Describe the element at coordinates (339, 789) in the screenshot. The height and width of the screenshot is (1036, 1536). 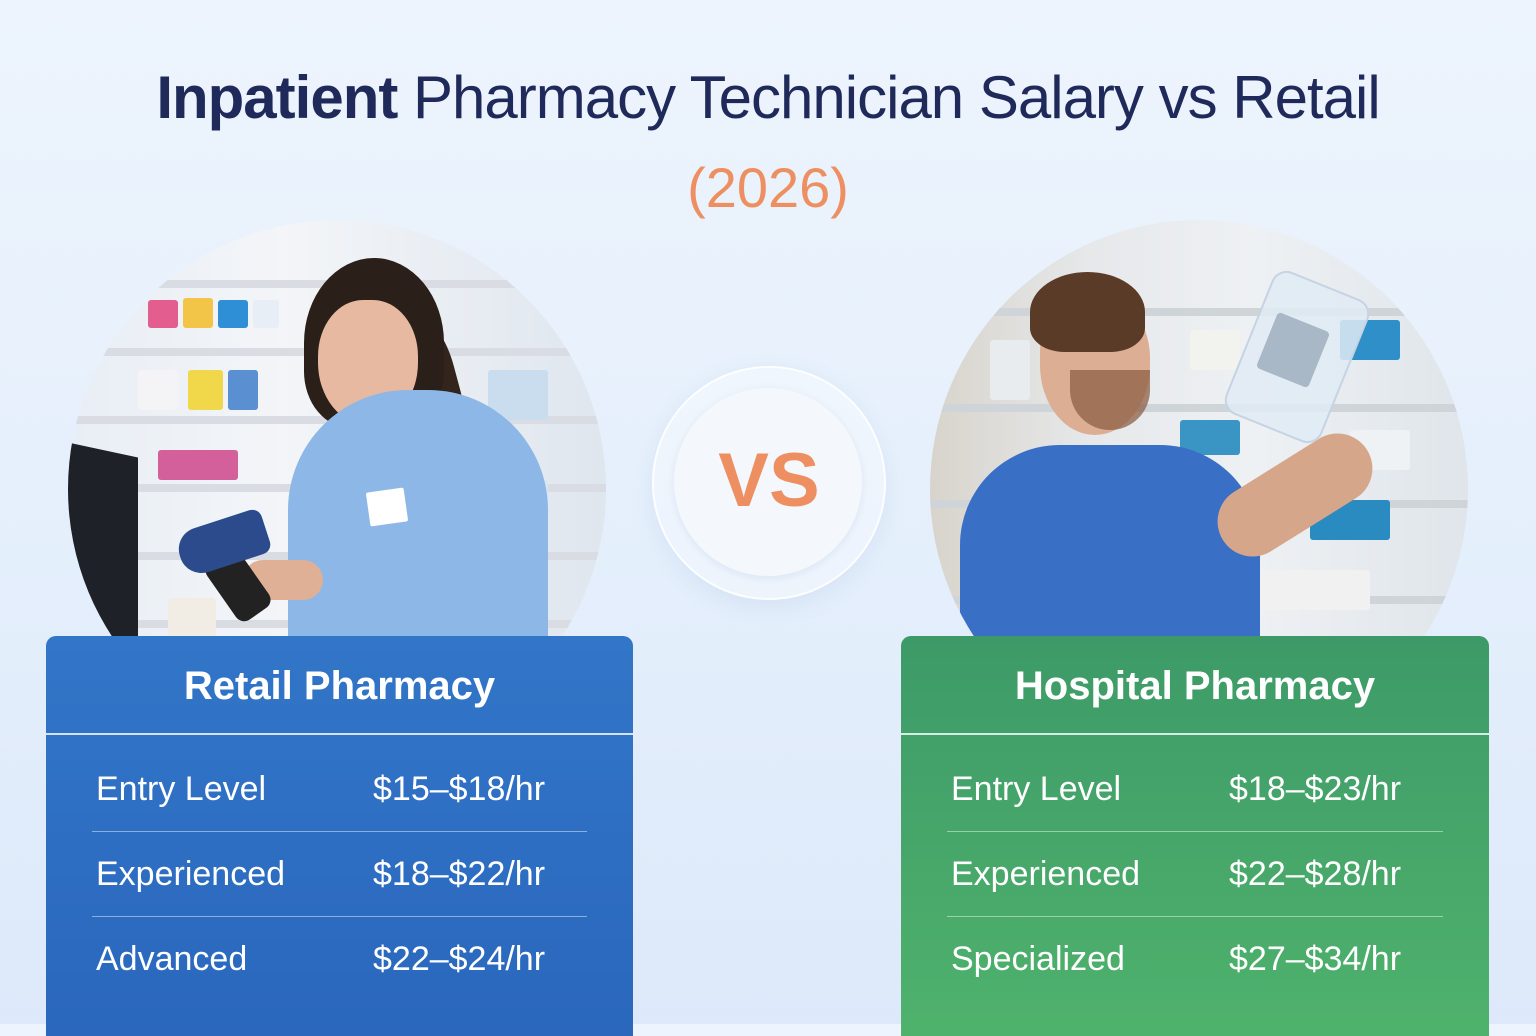
I see `salary-row: Entry Level $15–$18/hr` at that location.